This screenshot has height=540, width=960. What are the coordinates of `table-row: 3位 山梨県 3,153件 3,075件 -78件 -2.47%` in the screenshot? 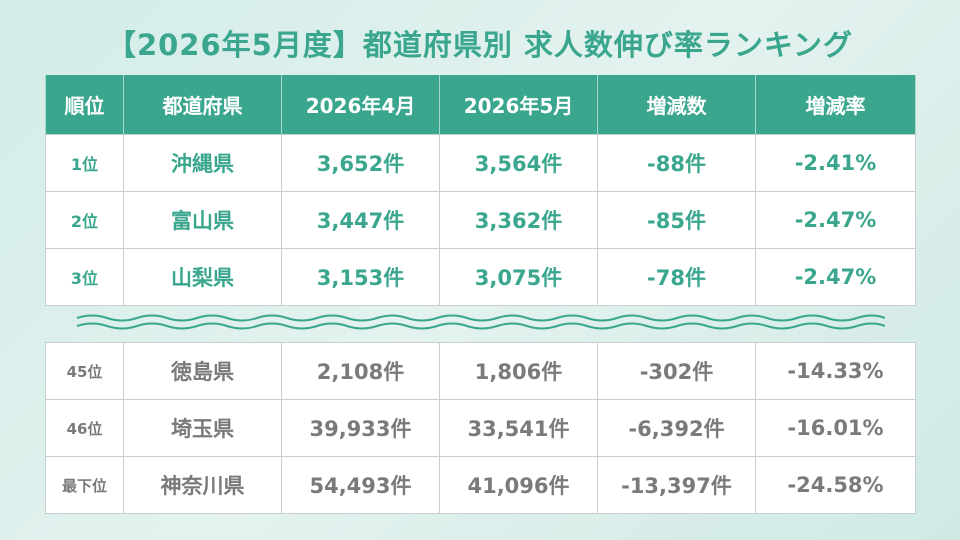 It's located at (480, 277).